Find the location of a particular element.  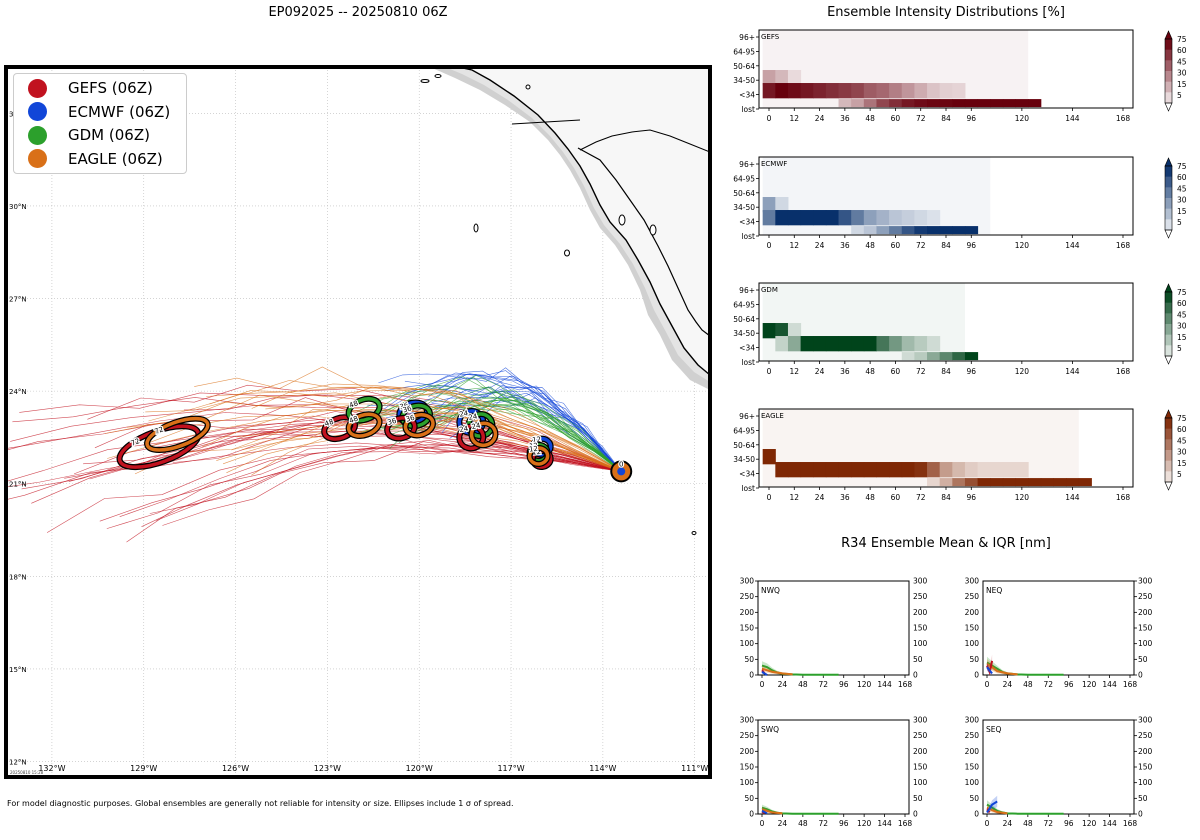

x-tick-label: 144 is located at coordinates (1072, 245).